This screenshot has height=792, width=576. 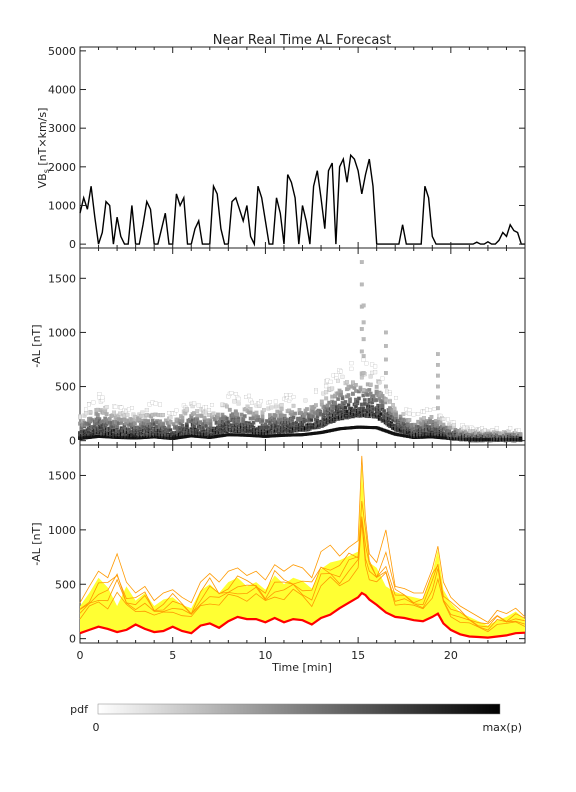 I want to click on y-tick-label: 1500, so click(x=62, y=475).